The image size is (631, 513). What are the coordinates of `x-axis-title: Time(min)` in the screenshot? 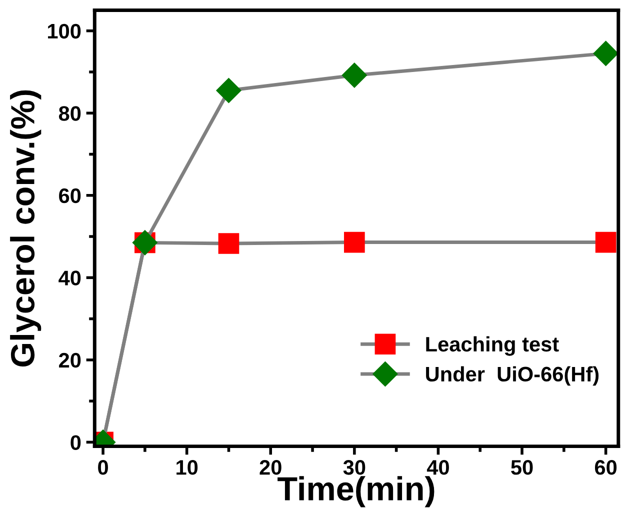 It's located at (356, 492).